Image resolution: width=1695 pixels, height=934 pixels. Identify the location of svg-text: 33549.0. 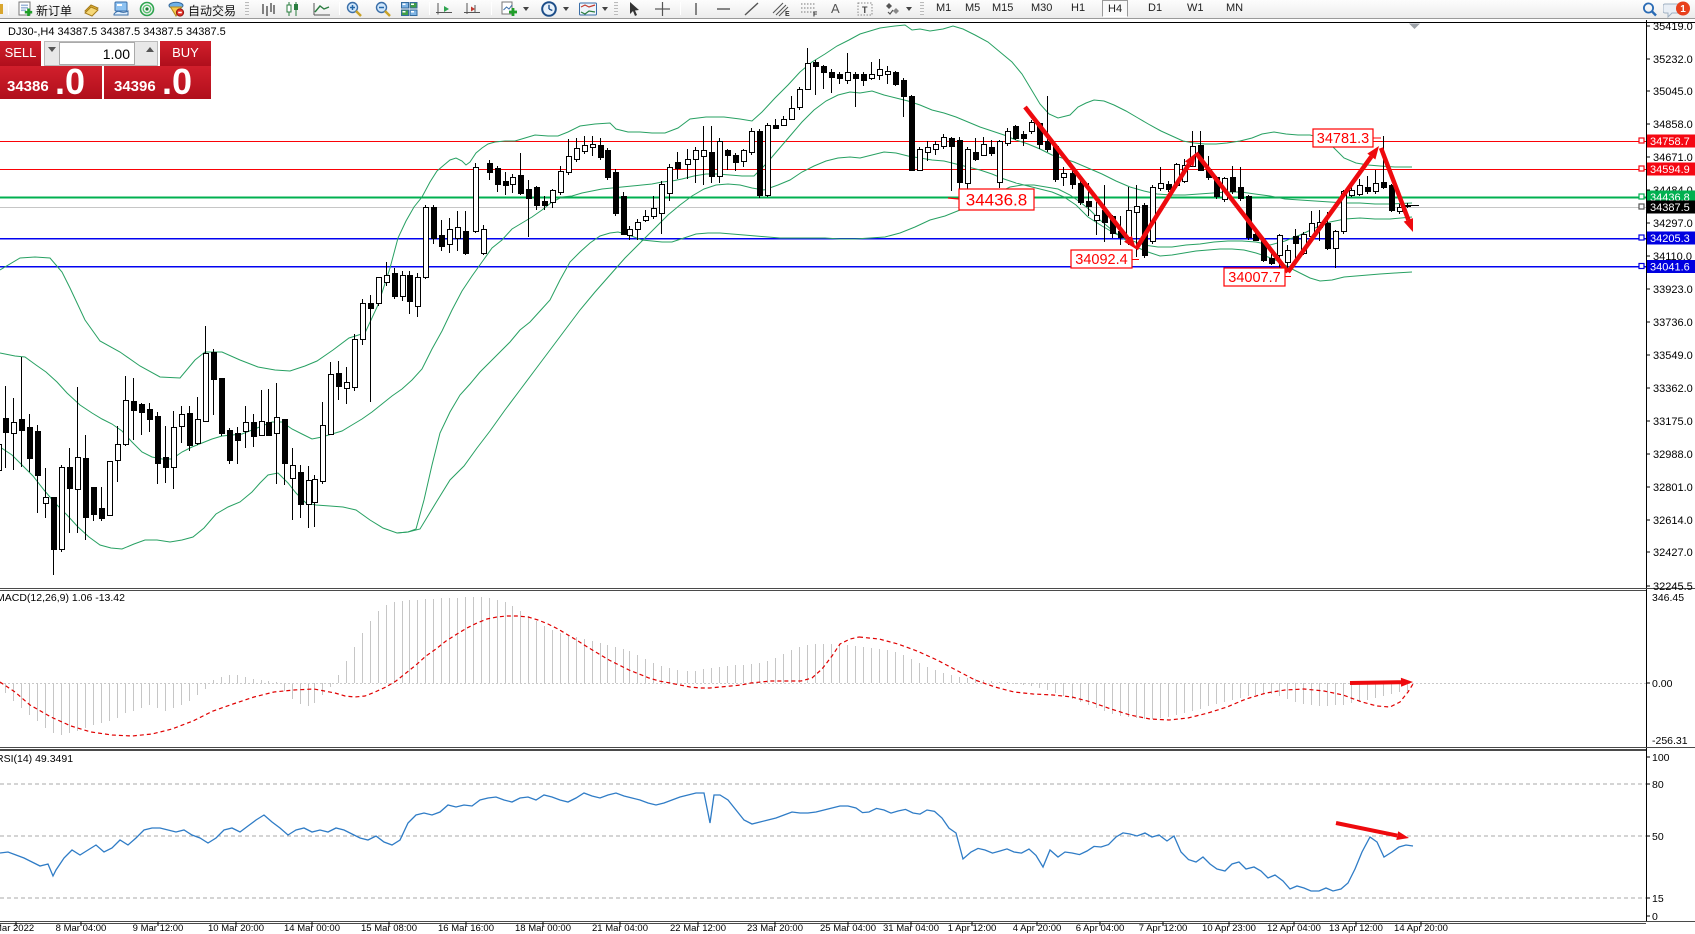
(1673, 356).